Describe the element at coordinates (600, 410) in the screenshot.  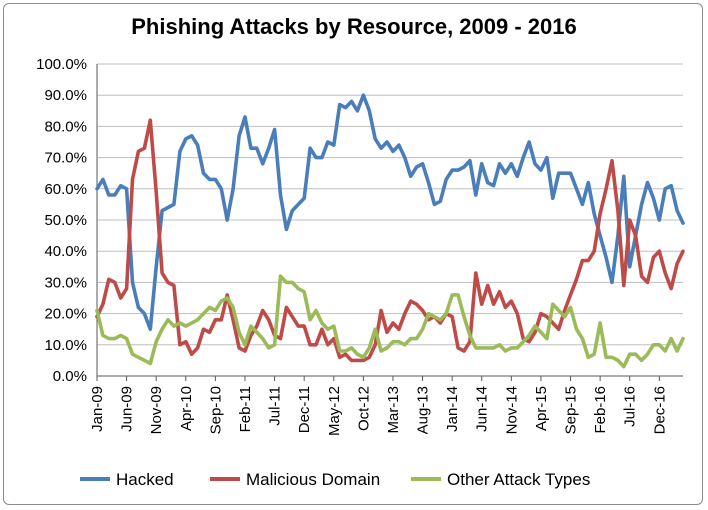
I see `x-tick-label: Feb-16` at that location.